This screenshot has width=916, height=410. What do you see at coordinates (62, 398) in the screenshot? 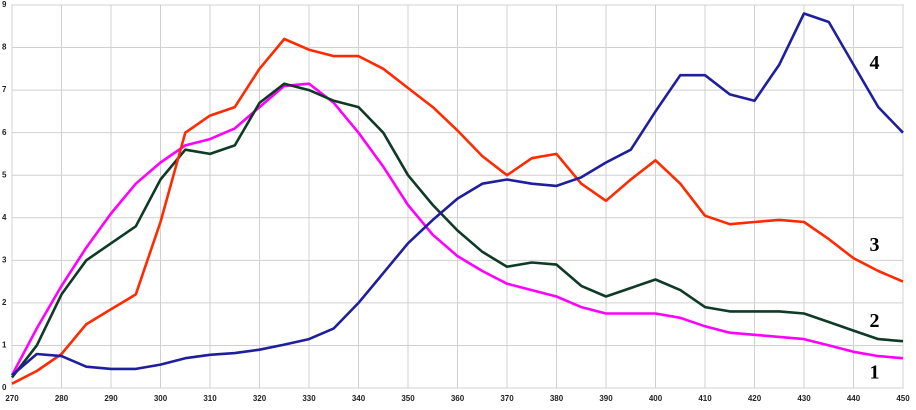
I see `x-tick-label: 280` at bounding box center [62, 398].